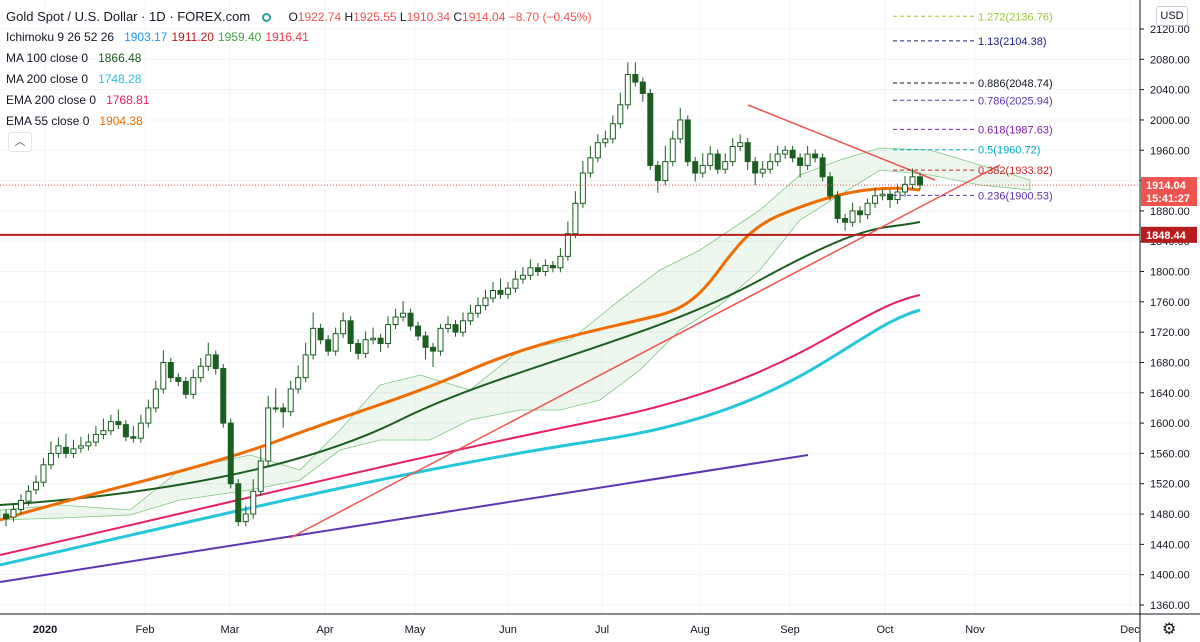 The width and height of the screenshot is (1200, 642). Describe the element at coordinates (121, 121) in the screenshot. I see `indicator-value: 1904.38` at that location.